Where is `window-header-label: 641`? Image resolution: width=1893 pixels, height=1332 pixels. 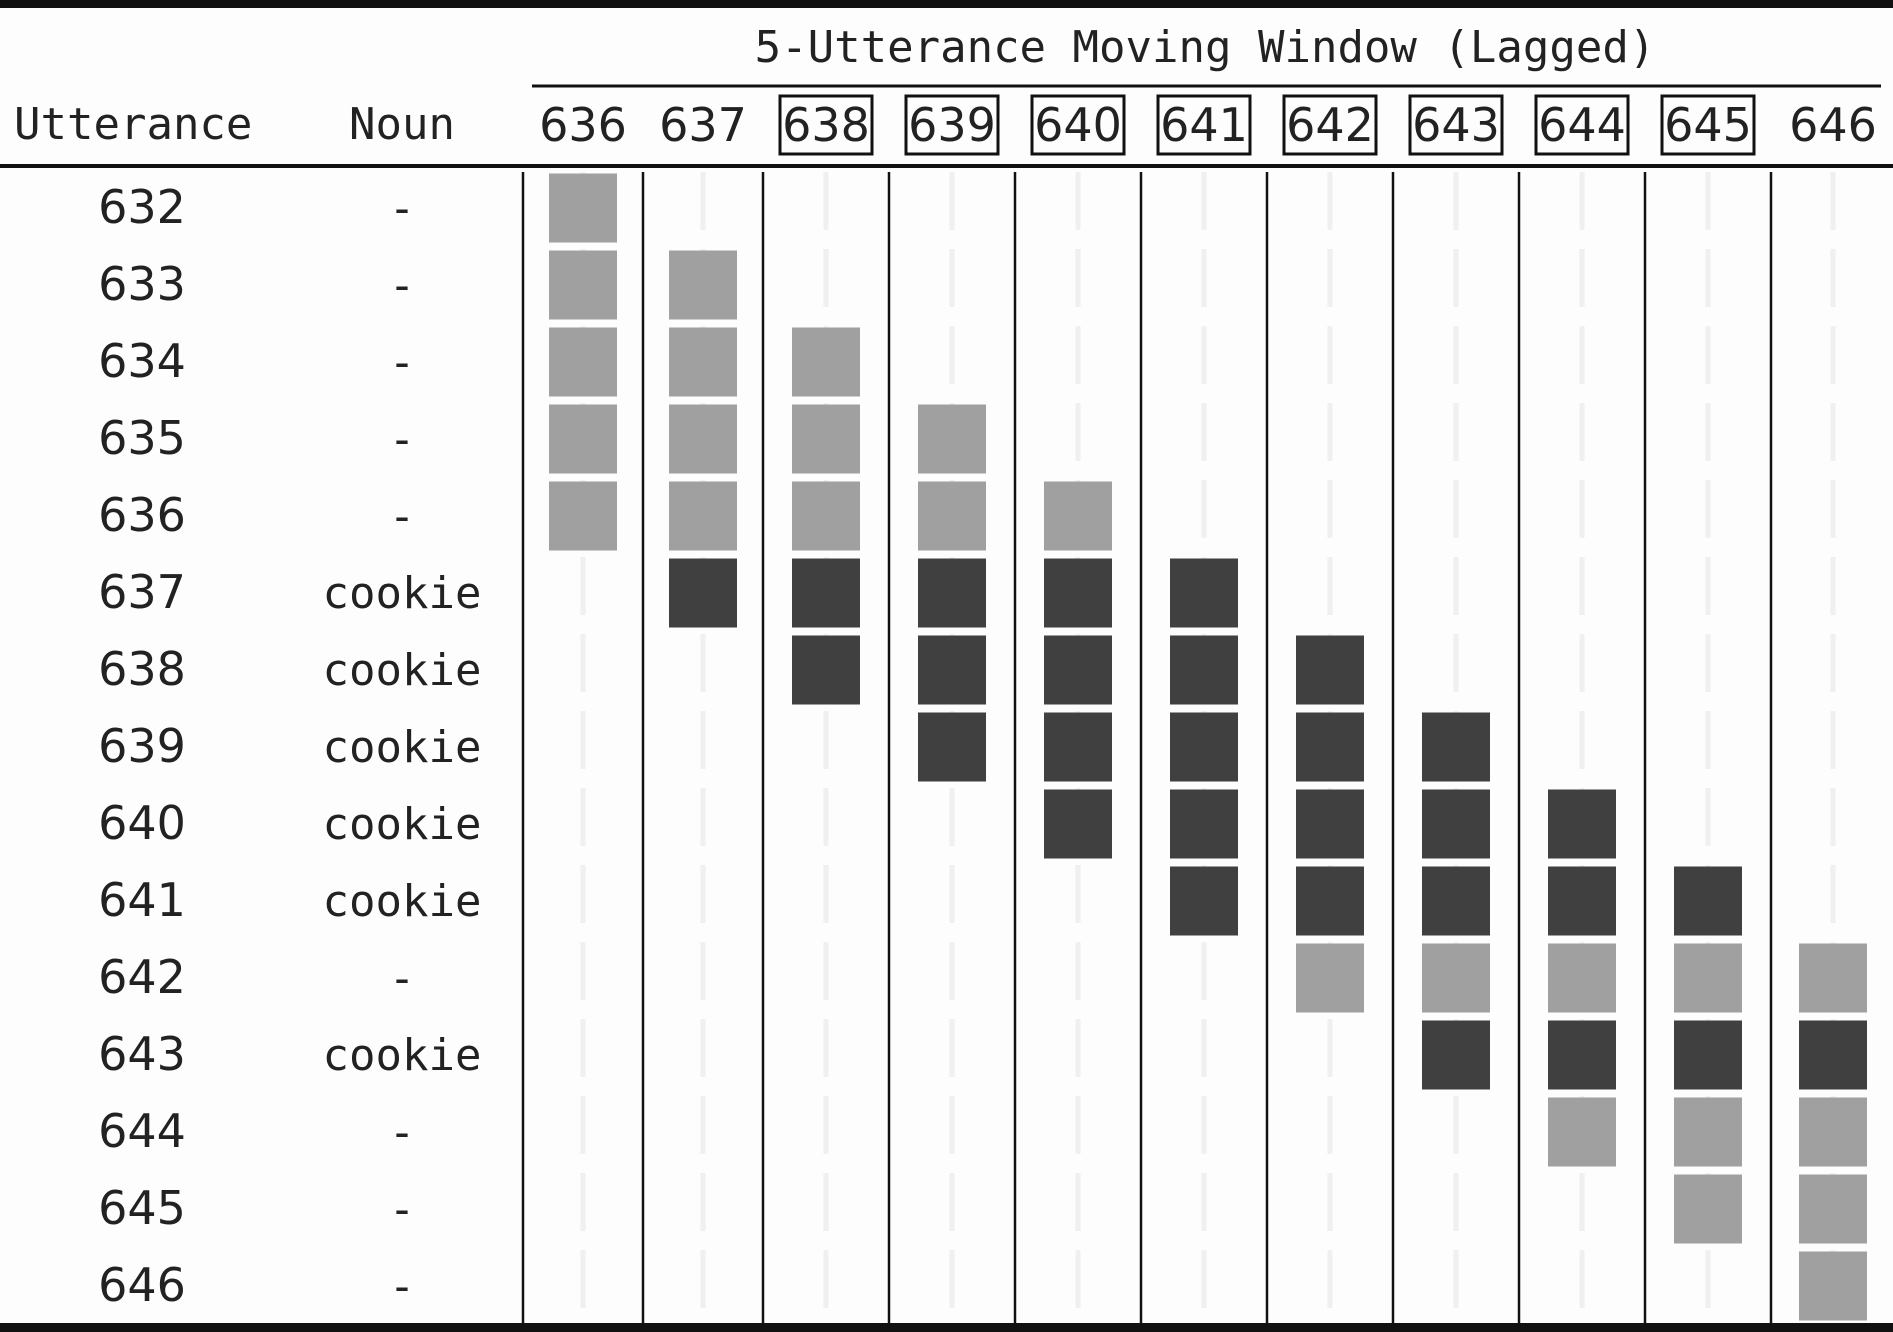 window-header-label: 641 is located at coordinates (1204, 125).